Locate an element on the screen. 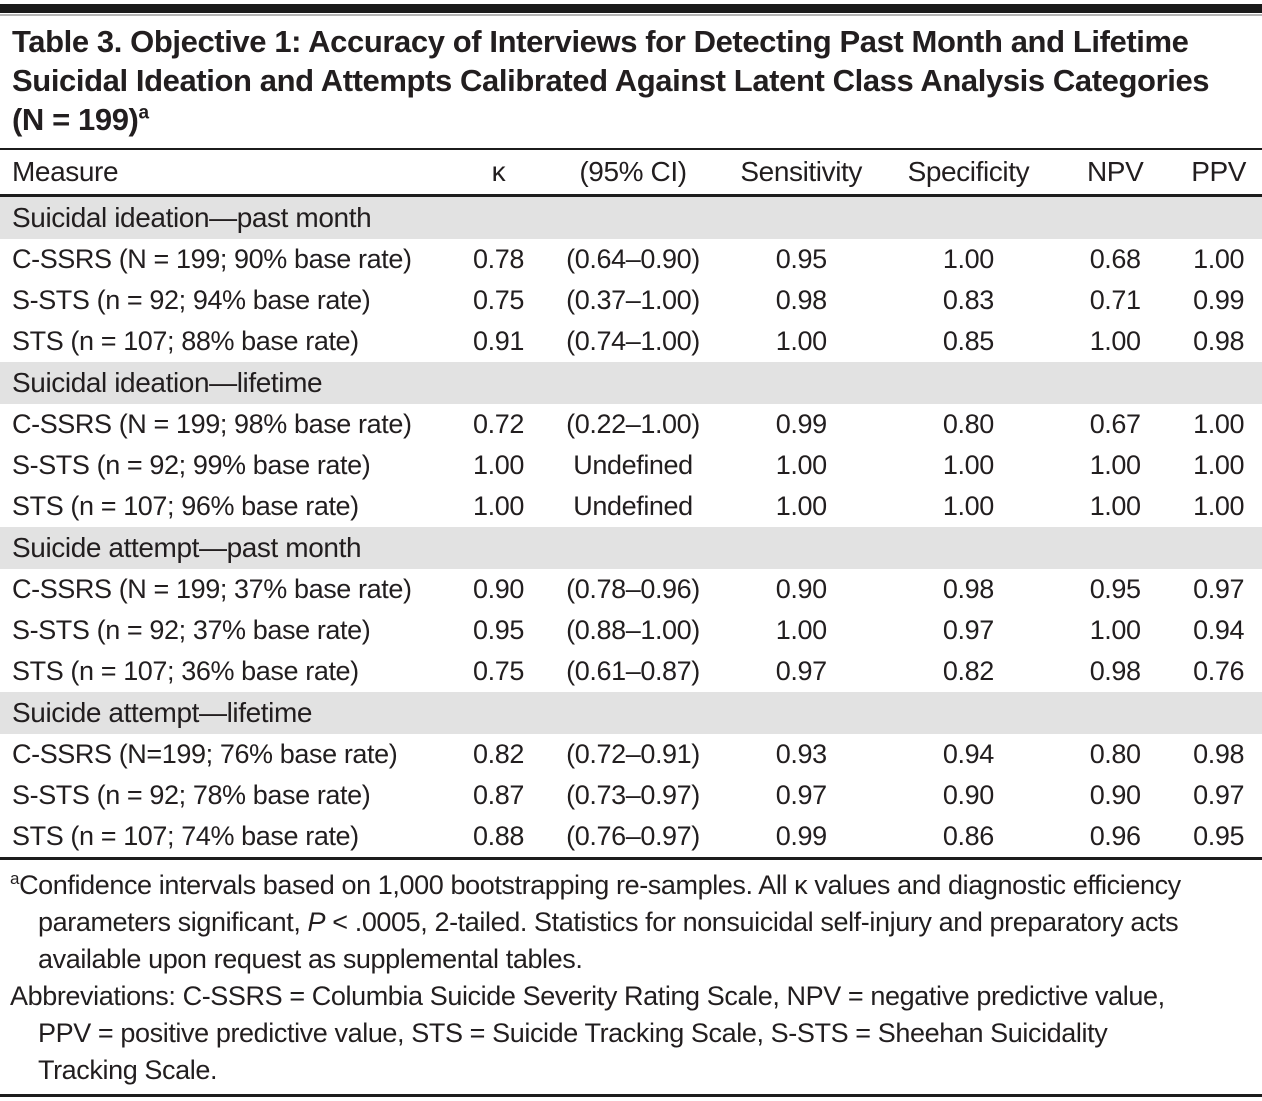 The height and width of the screenshot is (1101, 1262). table-cell-npv: 0.80 is located at coordinates (1115, 754).